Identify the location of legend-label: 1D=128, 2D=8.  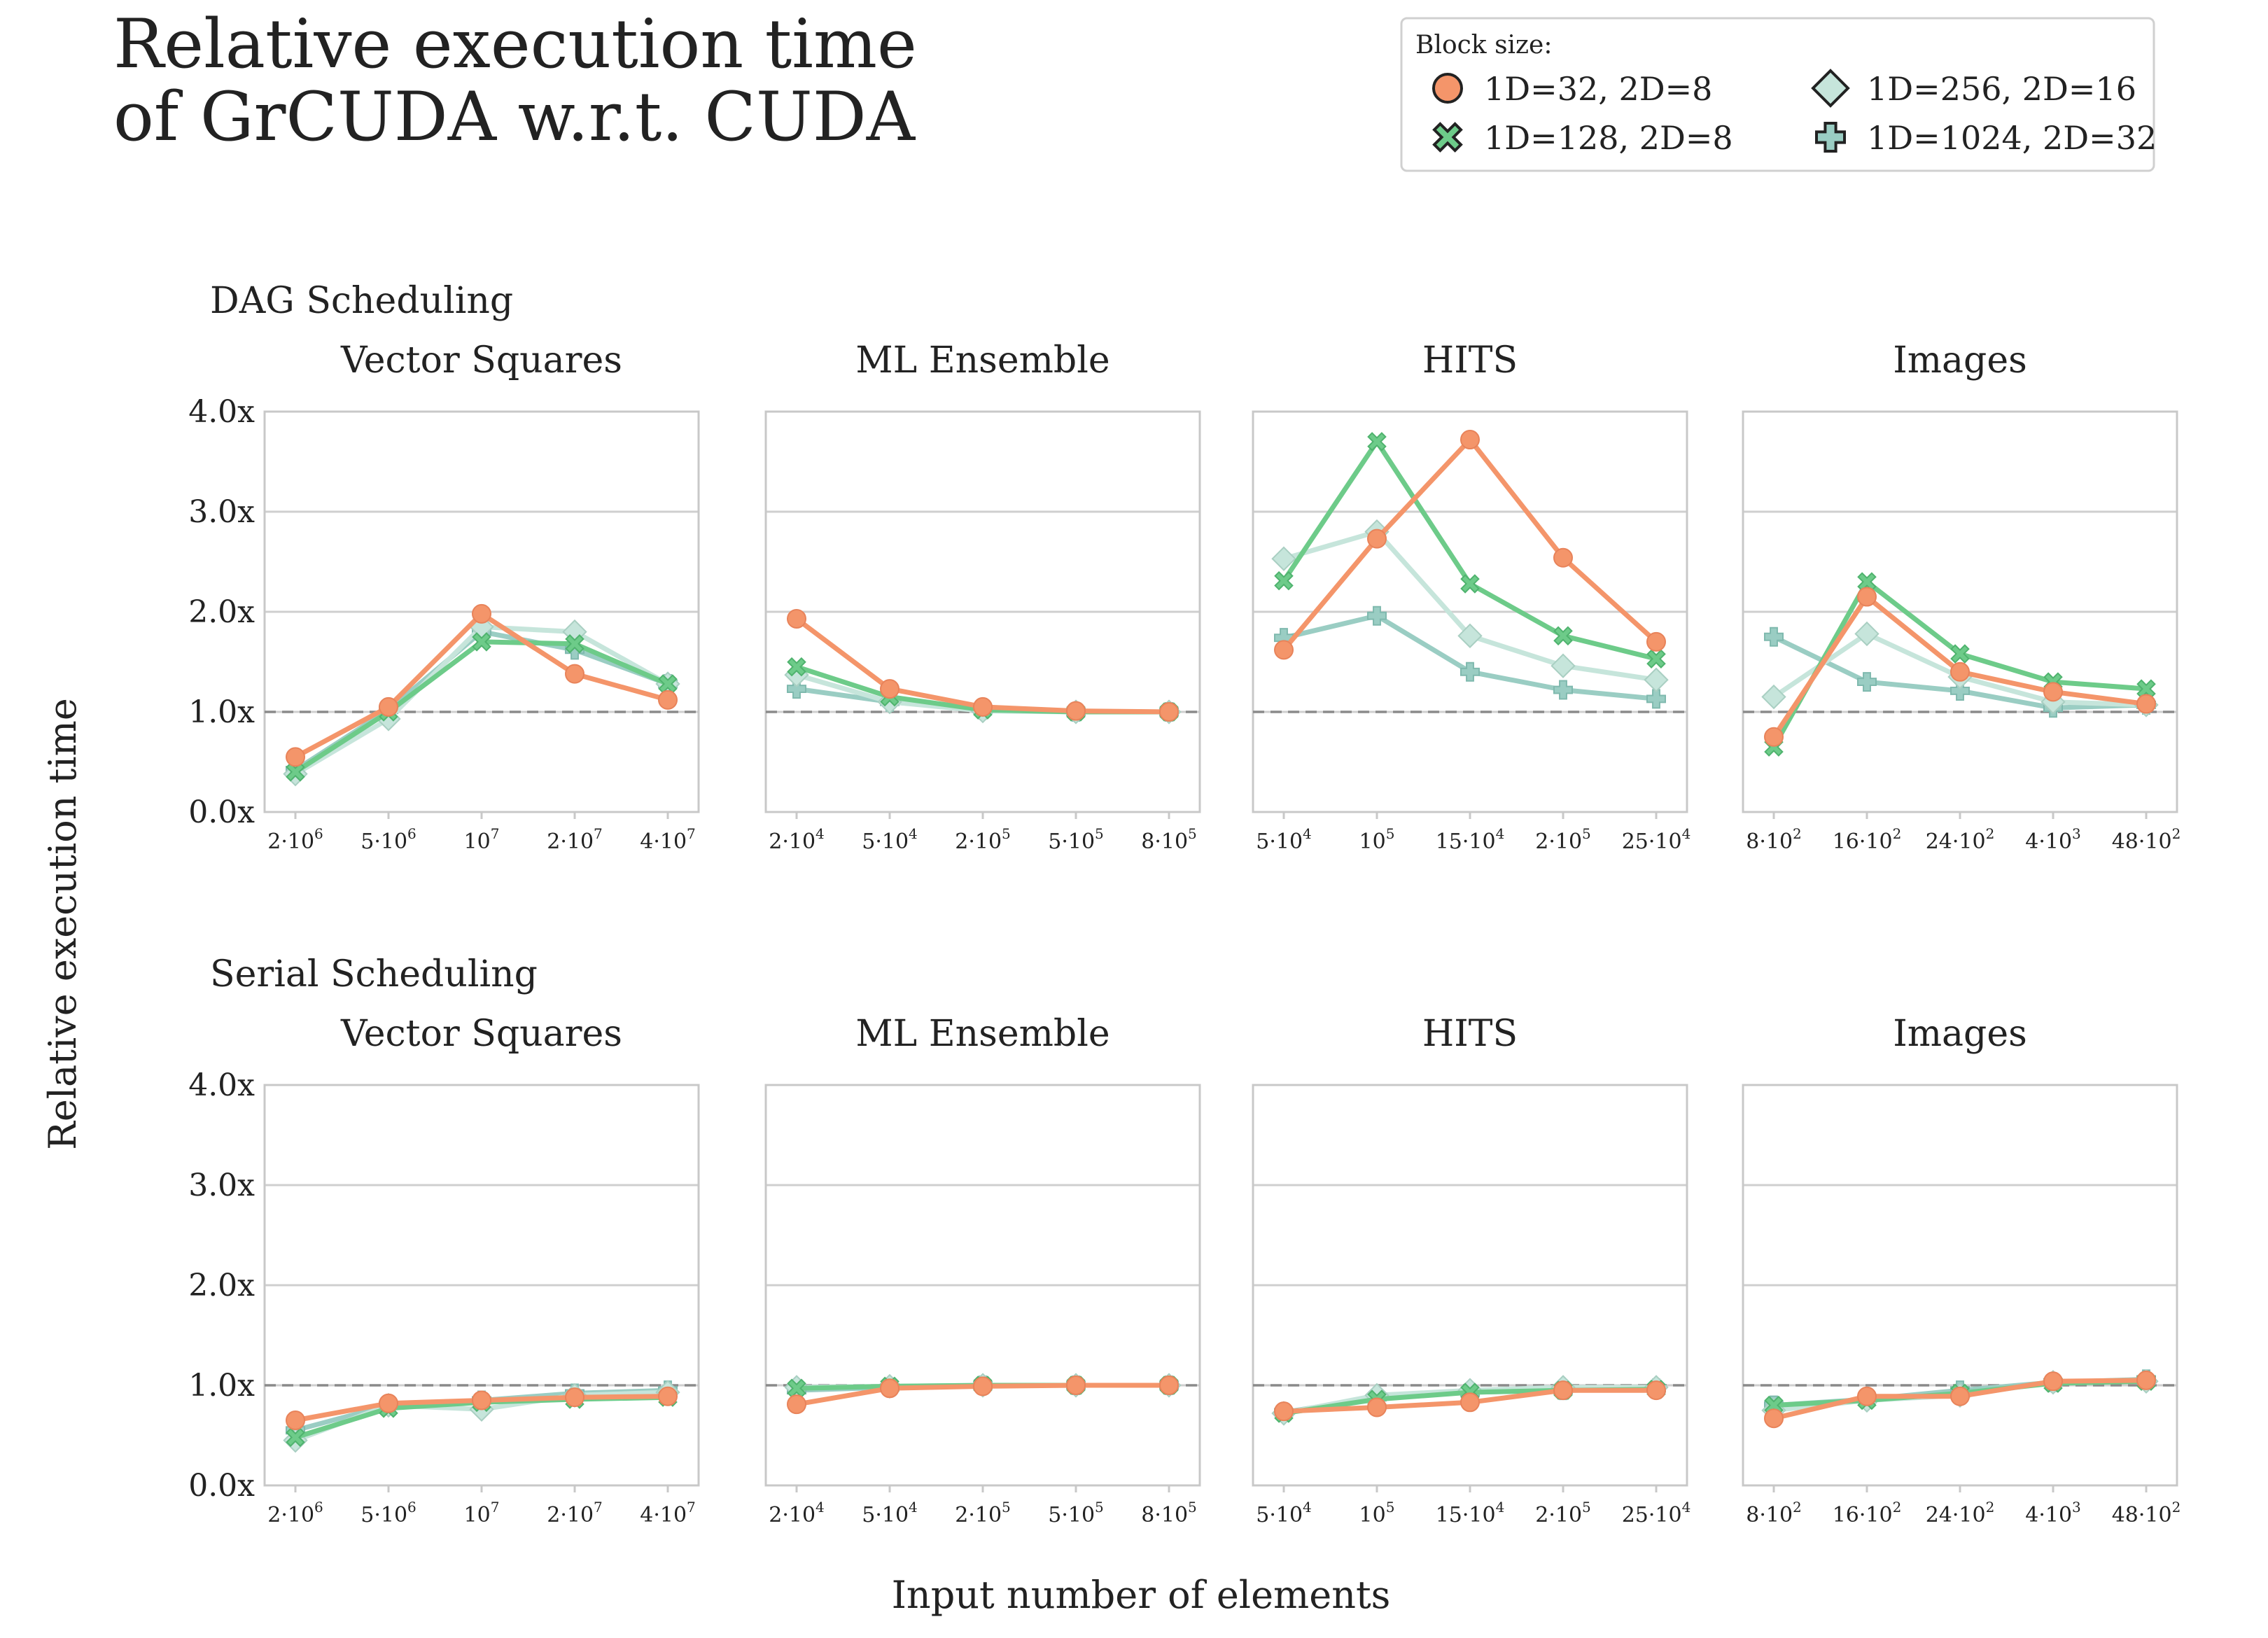
(1608, 138).